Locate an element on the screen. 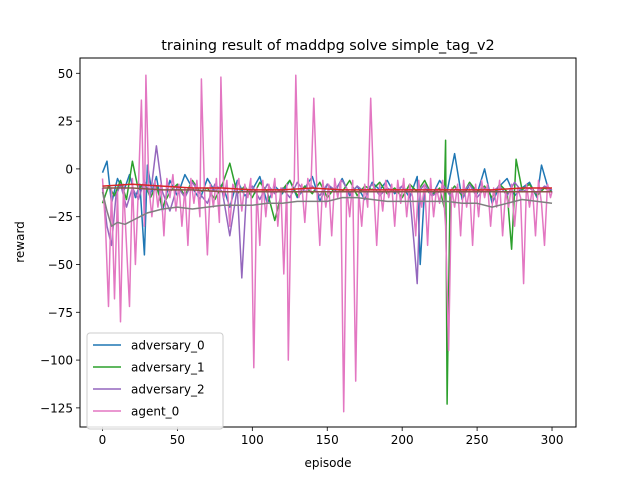 The height and width of the screenshot is (484, 640). legend: adversary_0 adversary_1 adversary_2 agent_0 is located at coordinates (155, 381).